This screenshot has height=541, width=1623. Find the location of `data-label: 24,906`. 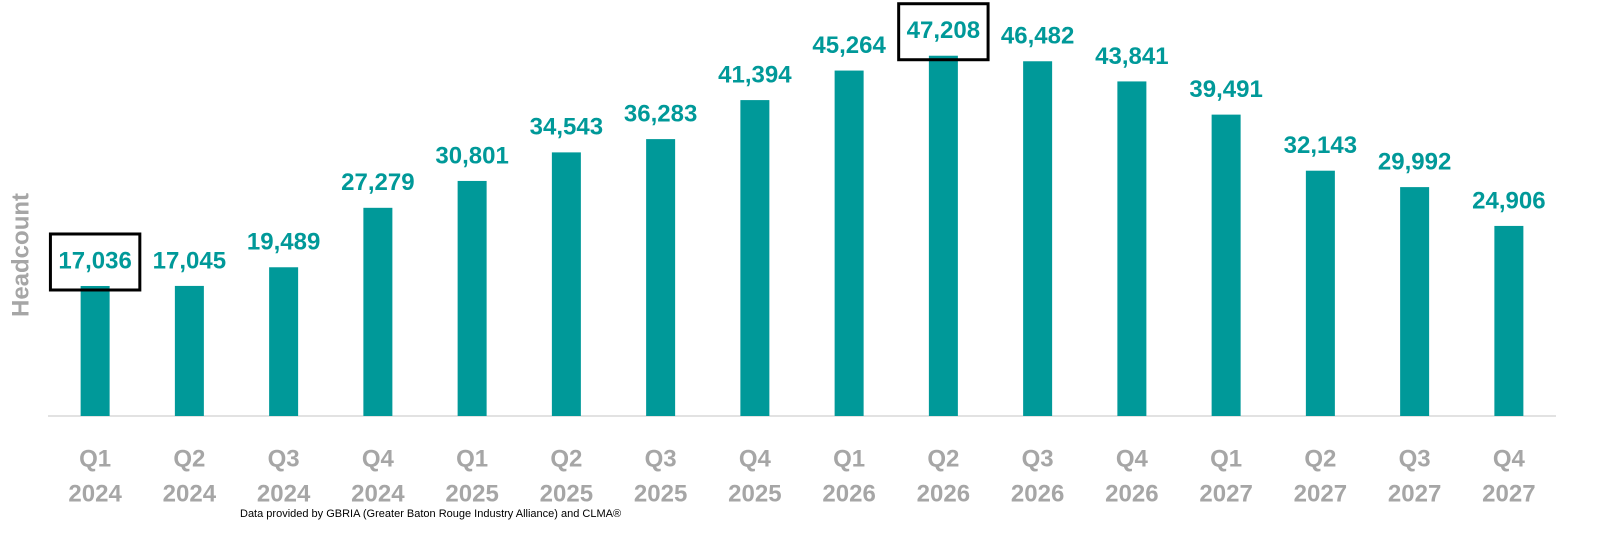

data-label: 24,906 is located at coordinates (1508, 200).